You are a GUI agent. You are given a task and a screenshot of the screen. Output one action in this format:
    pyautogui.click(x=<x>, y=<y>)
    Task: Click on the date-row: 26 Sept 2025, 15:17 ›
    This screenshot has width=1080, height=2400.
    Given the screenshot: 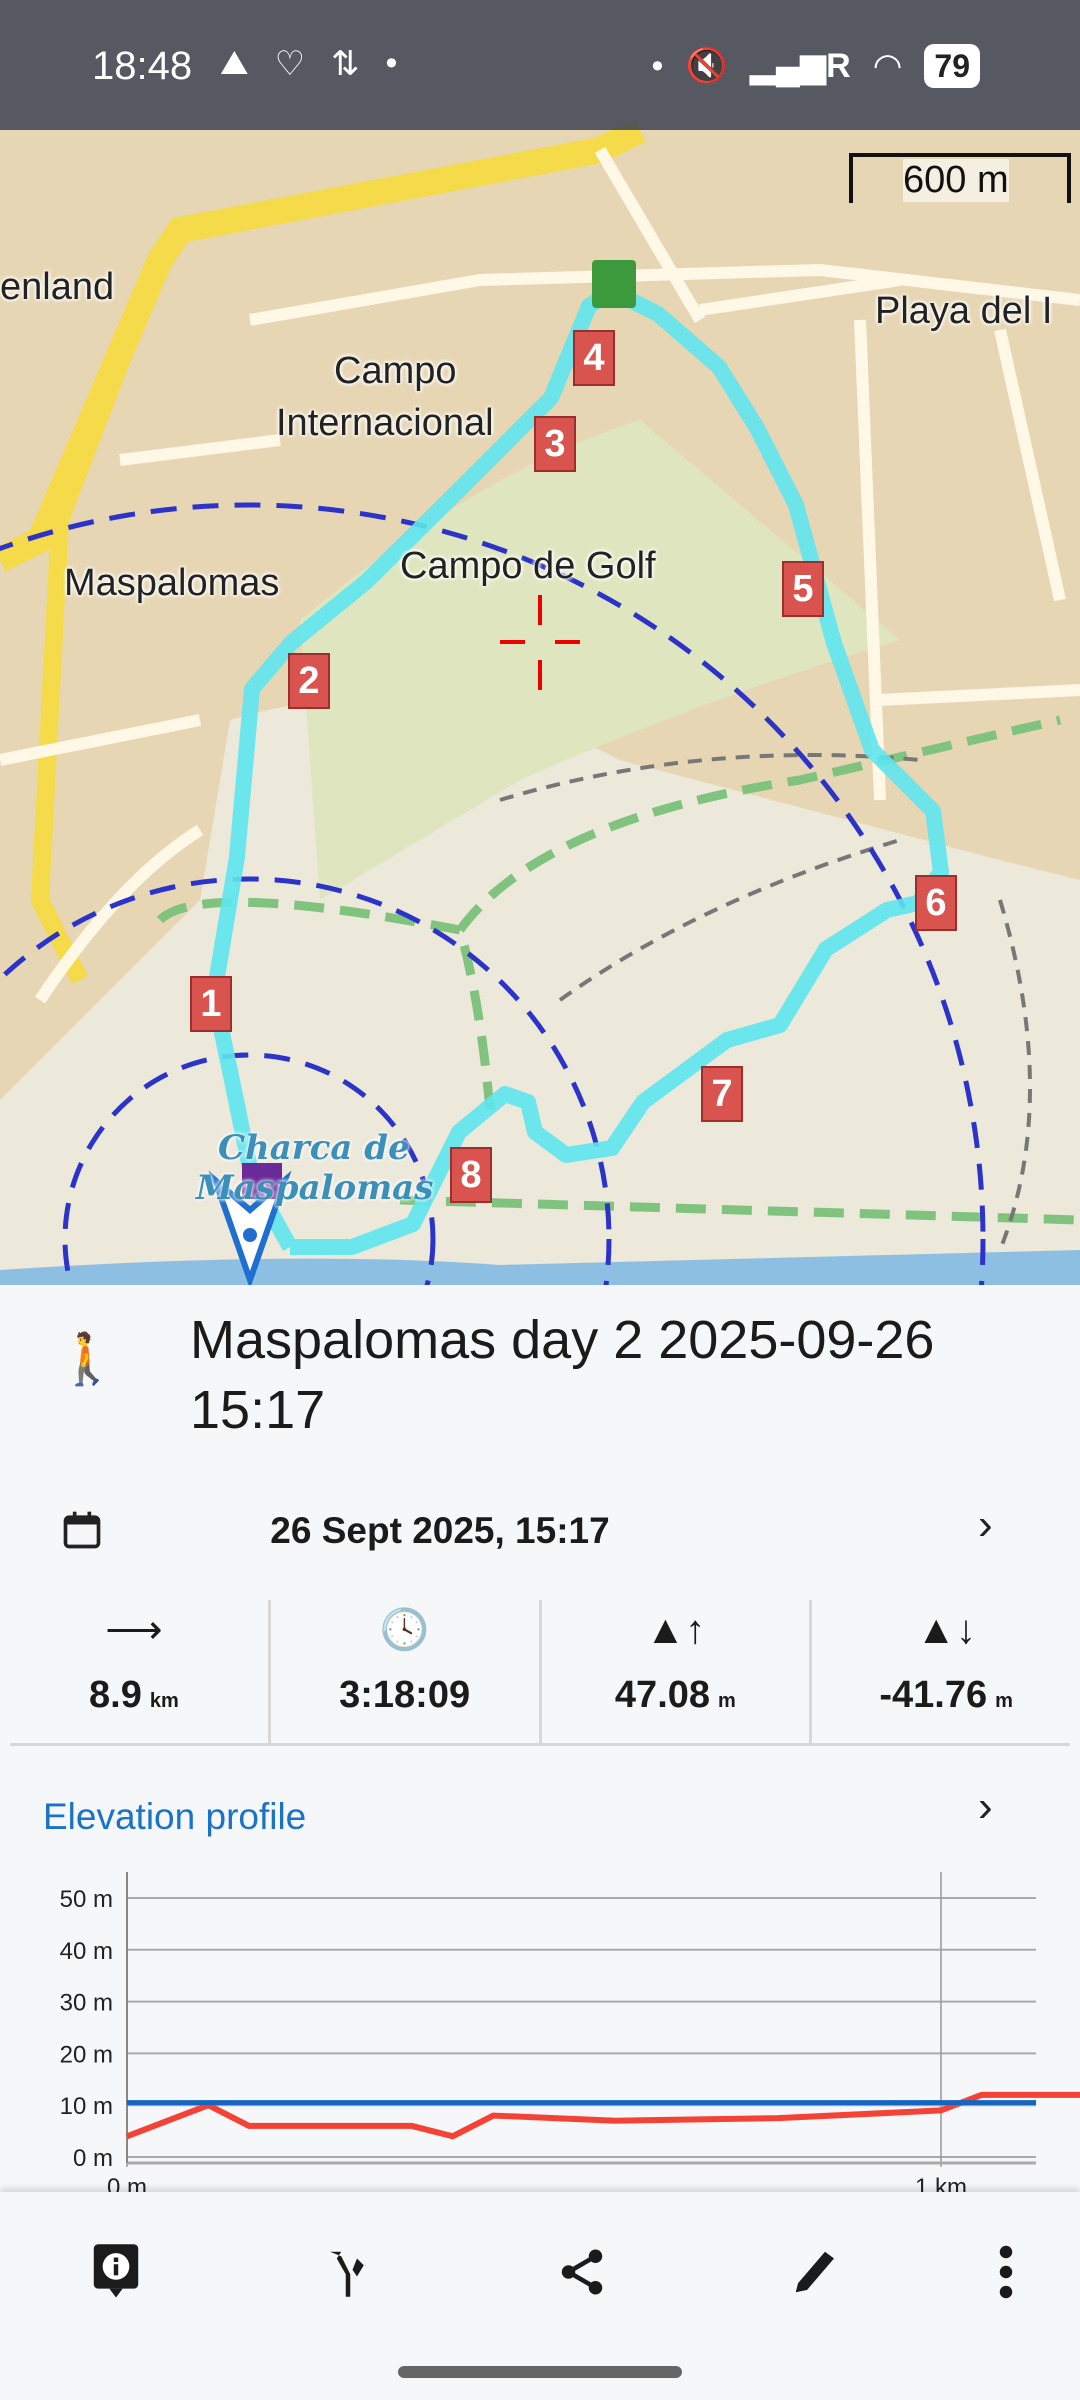 What is the action you would take?
    pyautogui.click(x=540, y=1532)
    